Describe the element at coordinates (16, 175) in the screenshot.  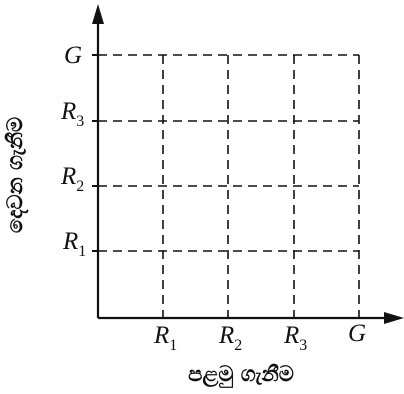
I see `y-axis-title: දෙවන ගැනීම` at that location.